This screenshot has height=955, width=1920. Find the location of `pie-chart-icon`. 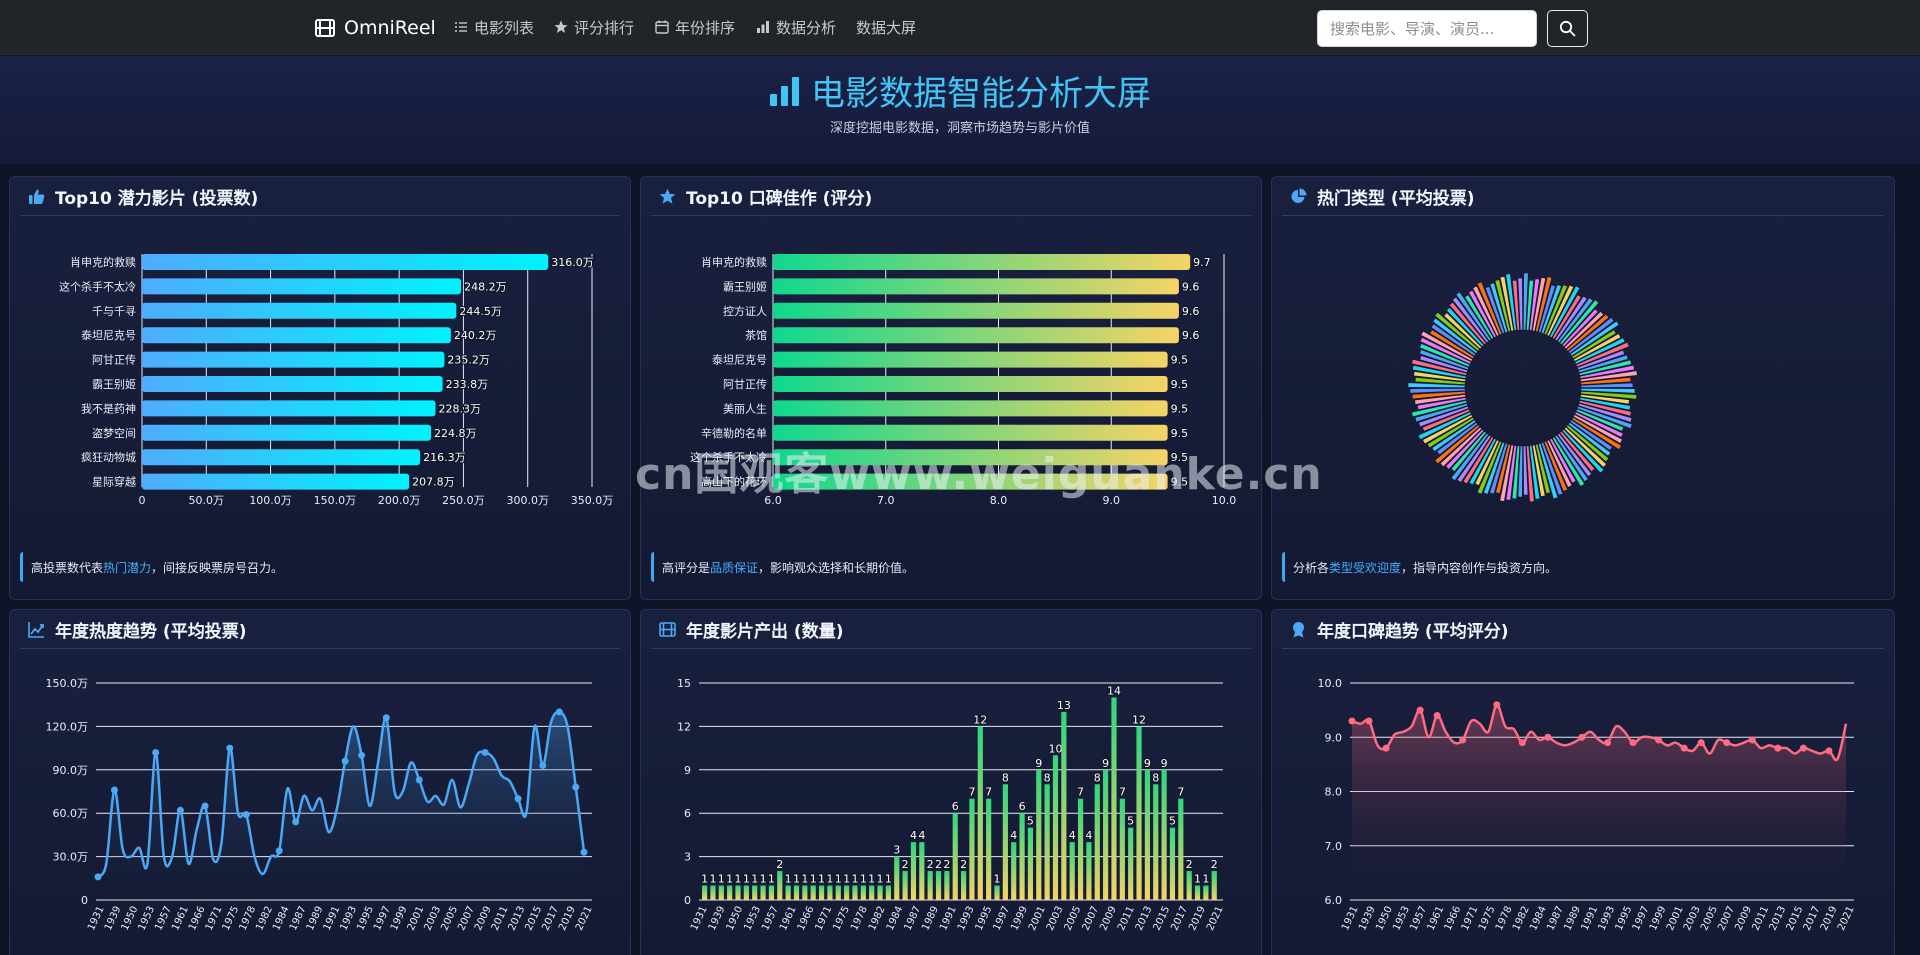

pie-chart-icon is located at coordinates (1299, 195).